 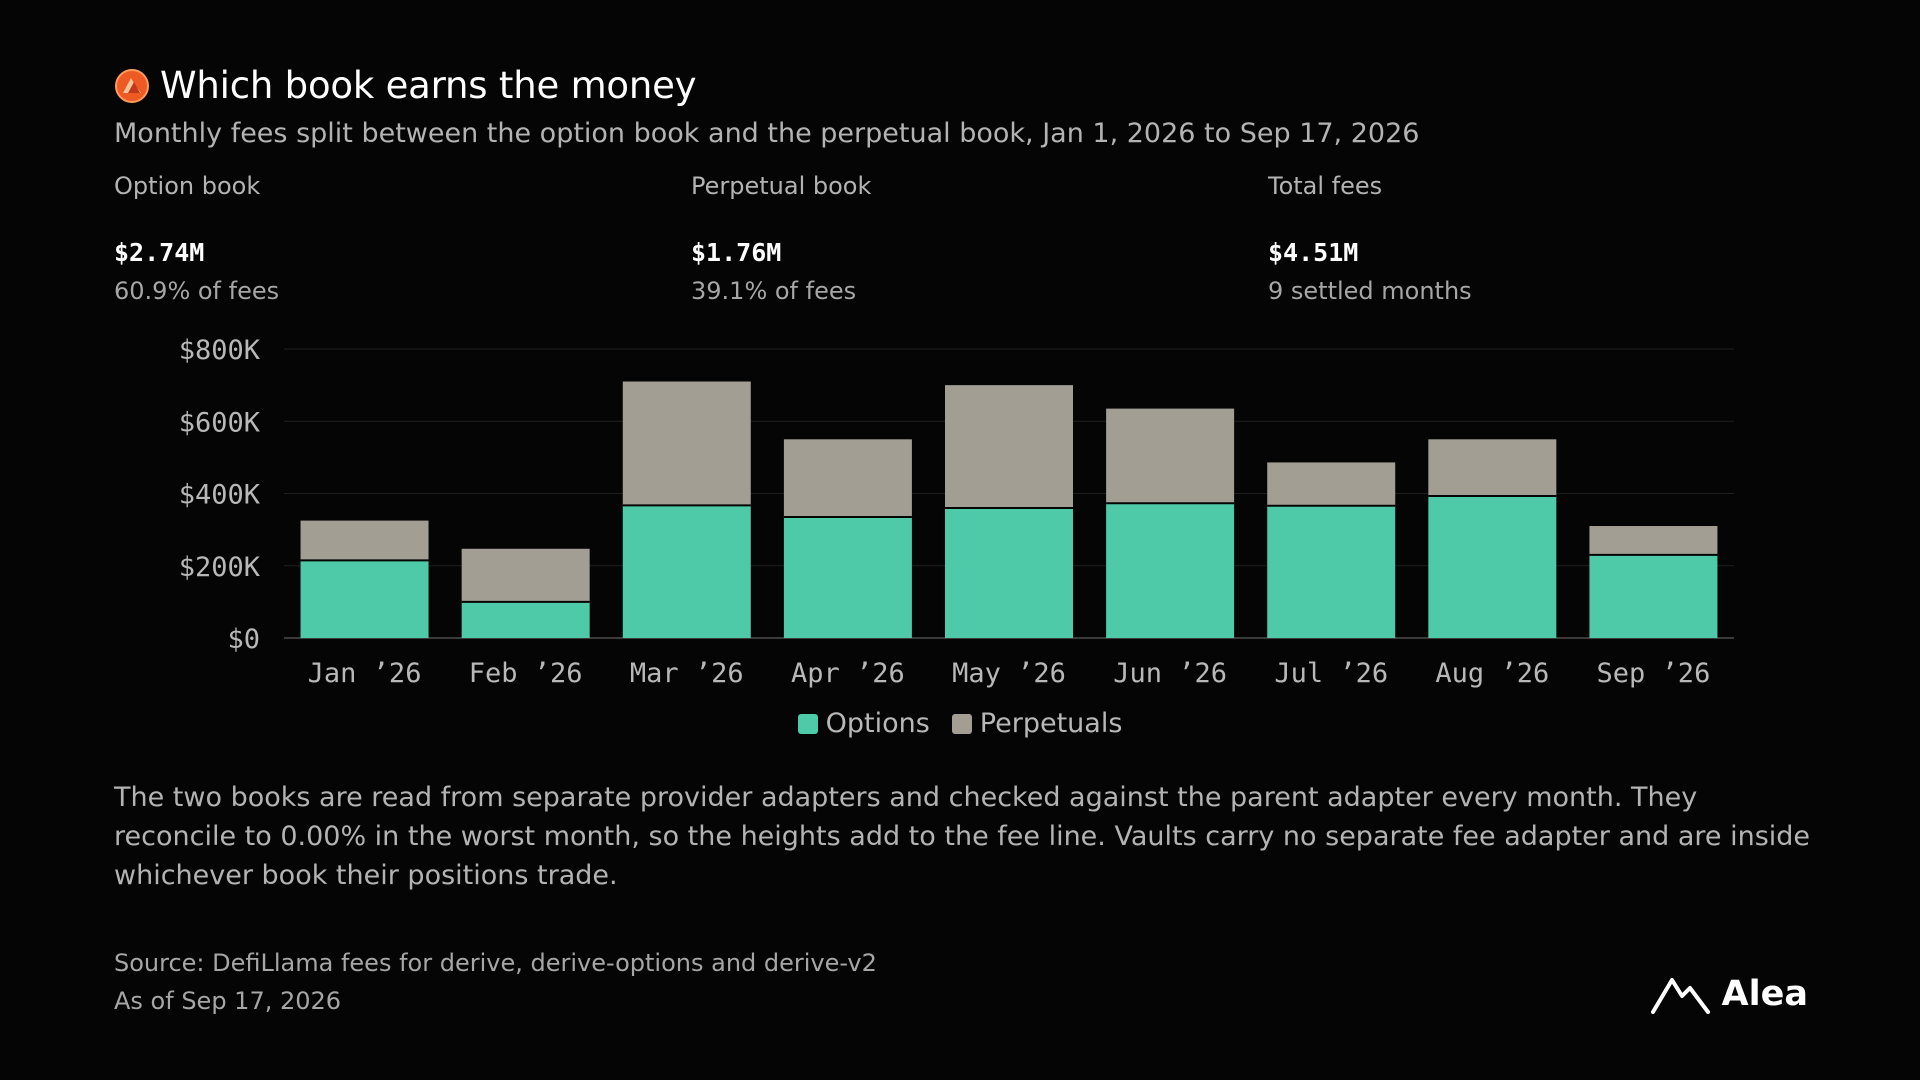 What do you see at coordinates (877, 723) in the screenshot?
I see `legend-label-options: Options` at bounding box center [877, 723].